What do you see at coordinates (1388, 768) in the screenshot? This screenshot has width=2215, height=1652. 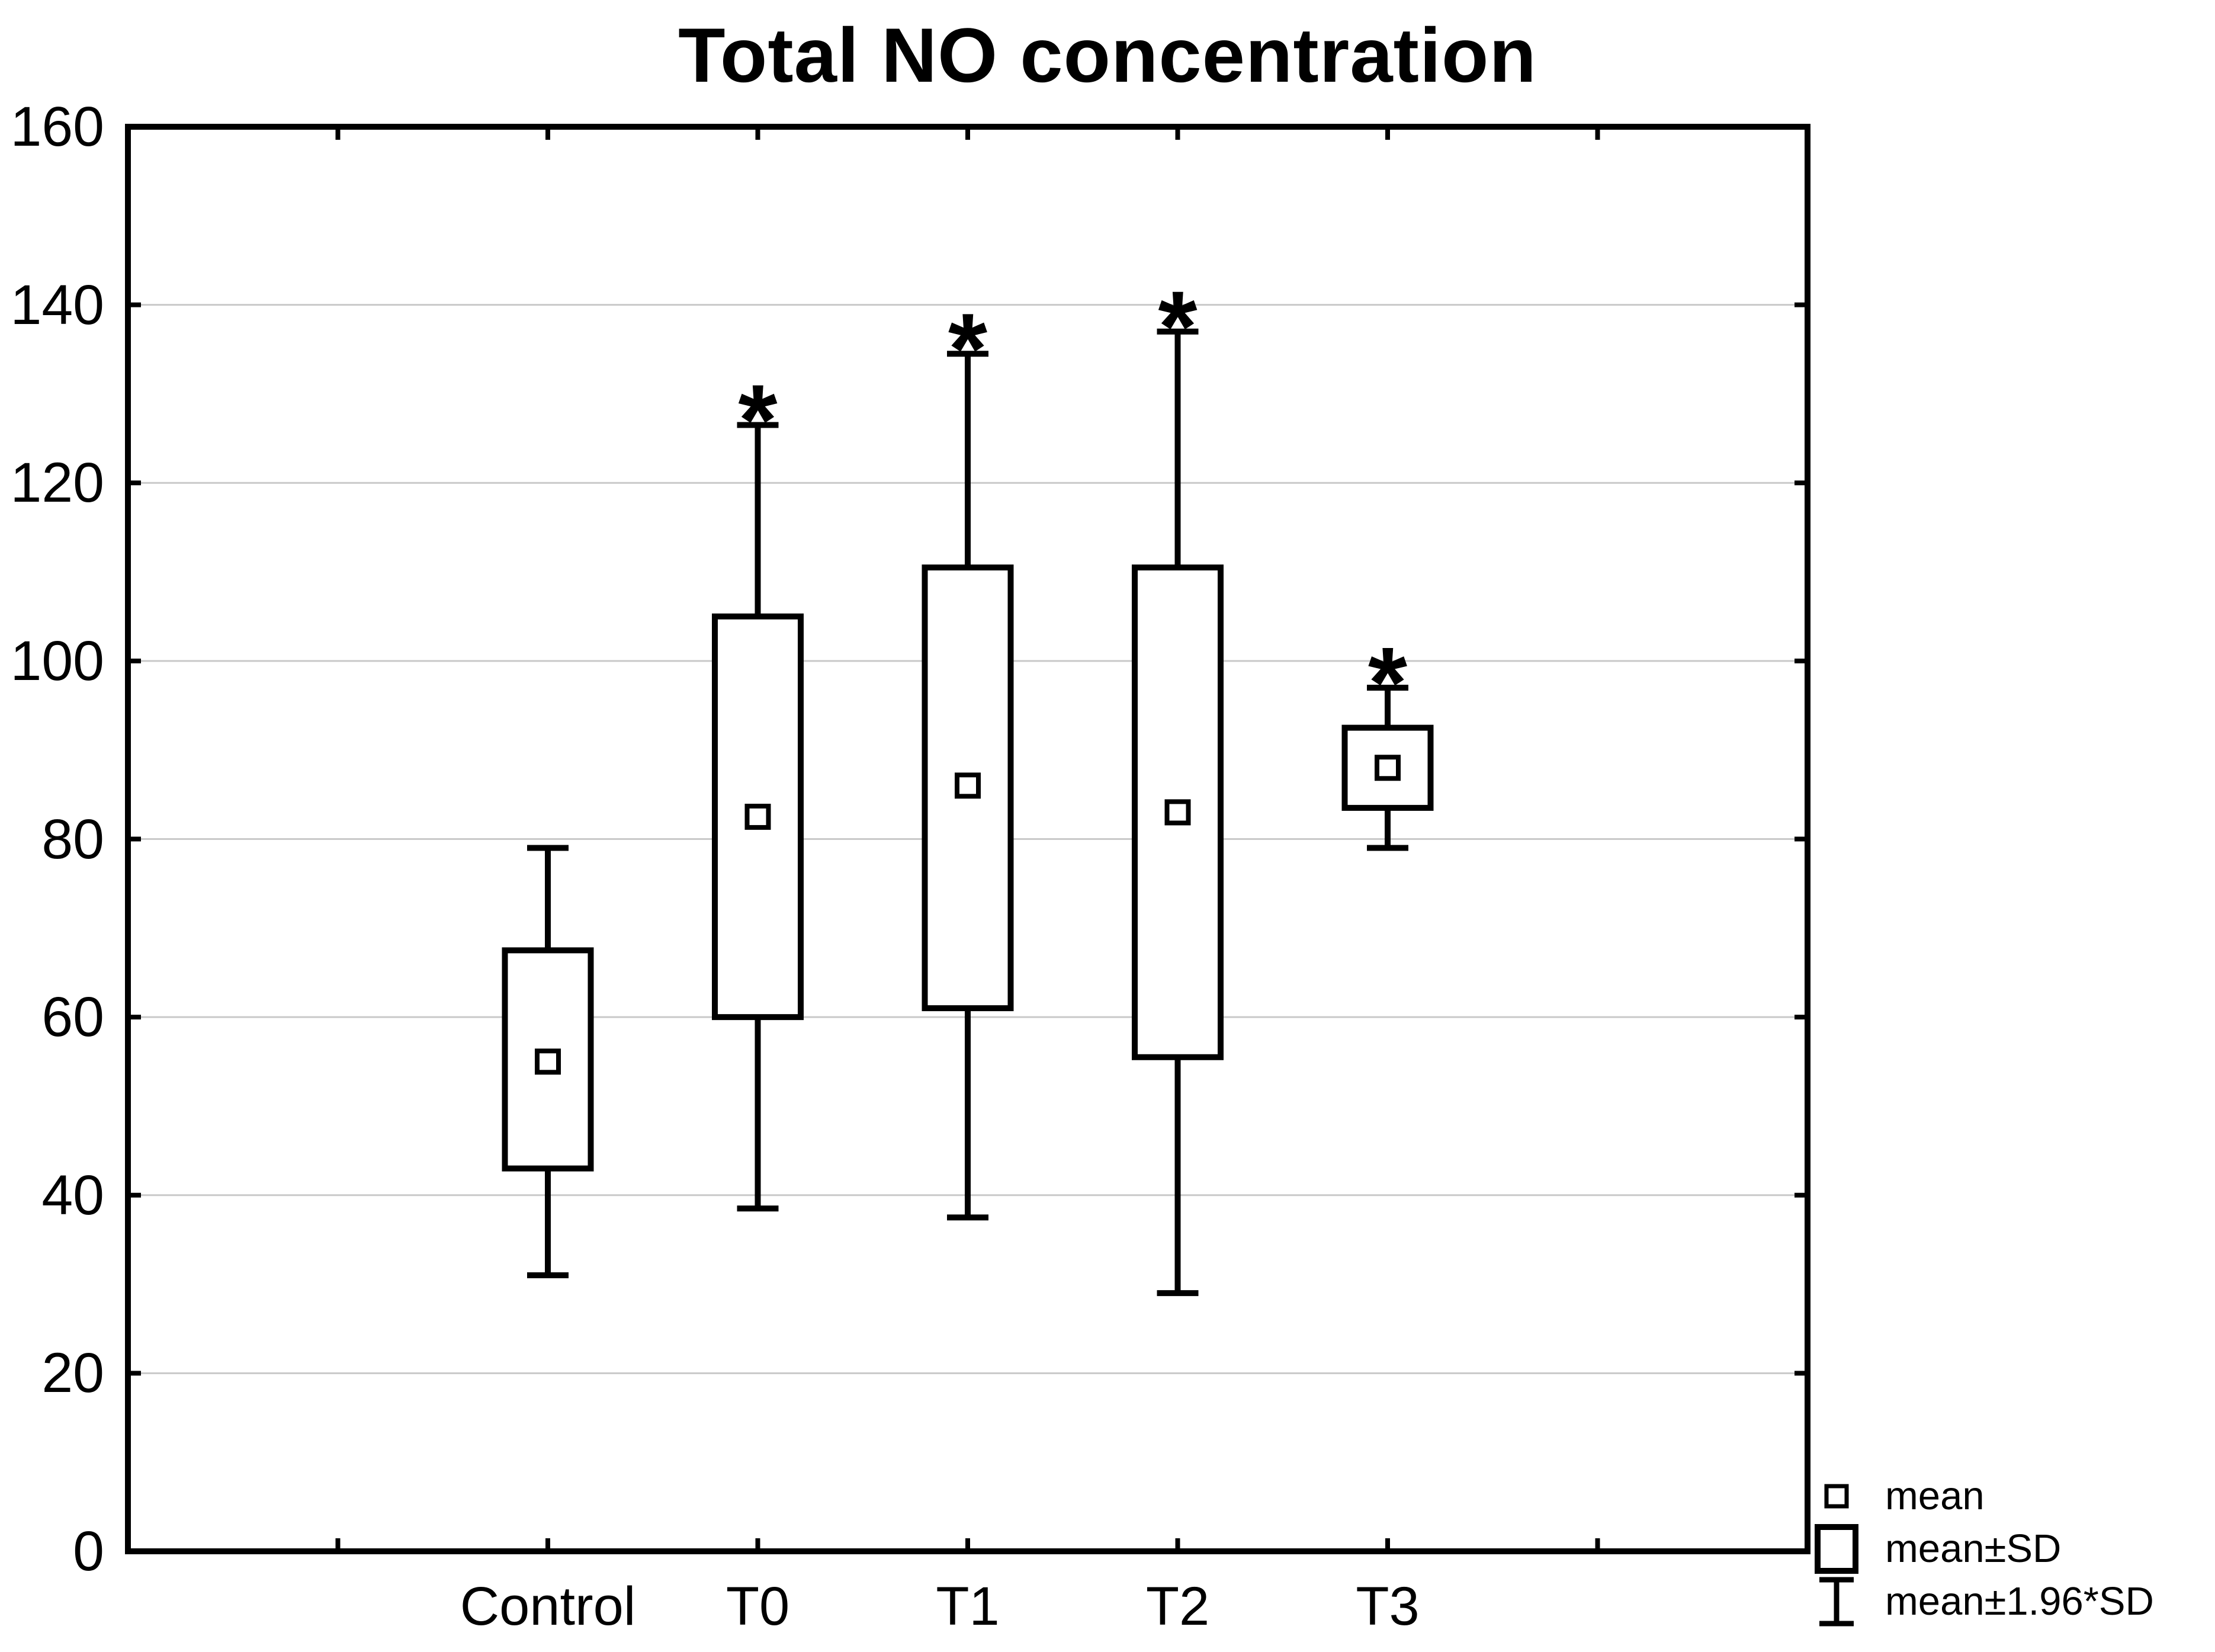 I see `mean-marker-T3` at bounding box center [1388, 768].